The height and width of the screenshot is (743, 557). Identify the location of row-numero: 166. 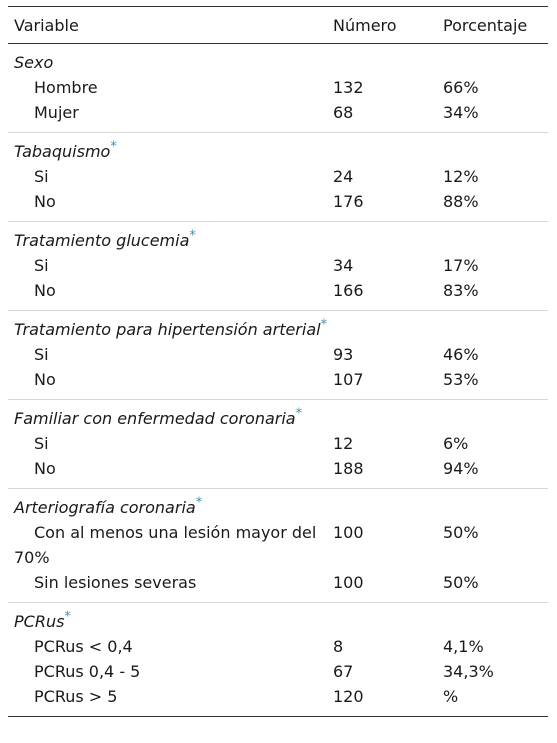
(348, 290).